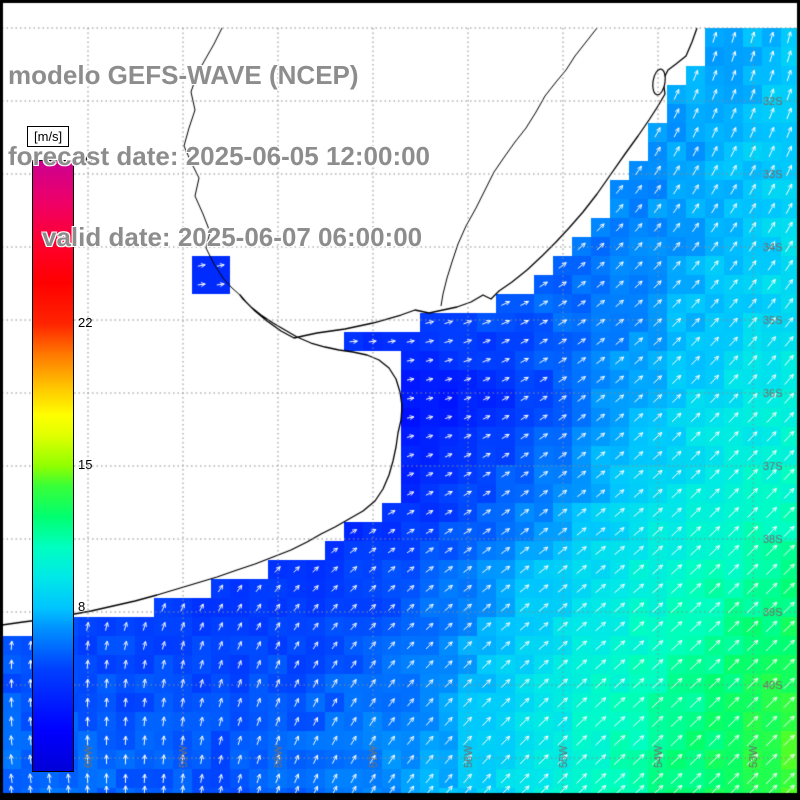  I want to click on colorbar-tick: 22, so click(85, 322).